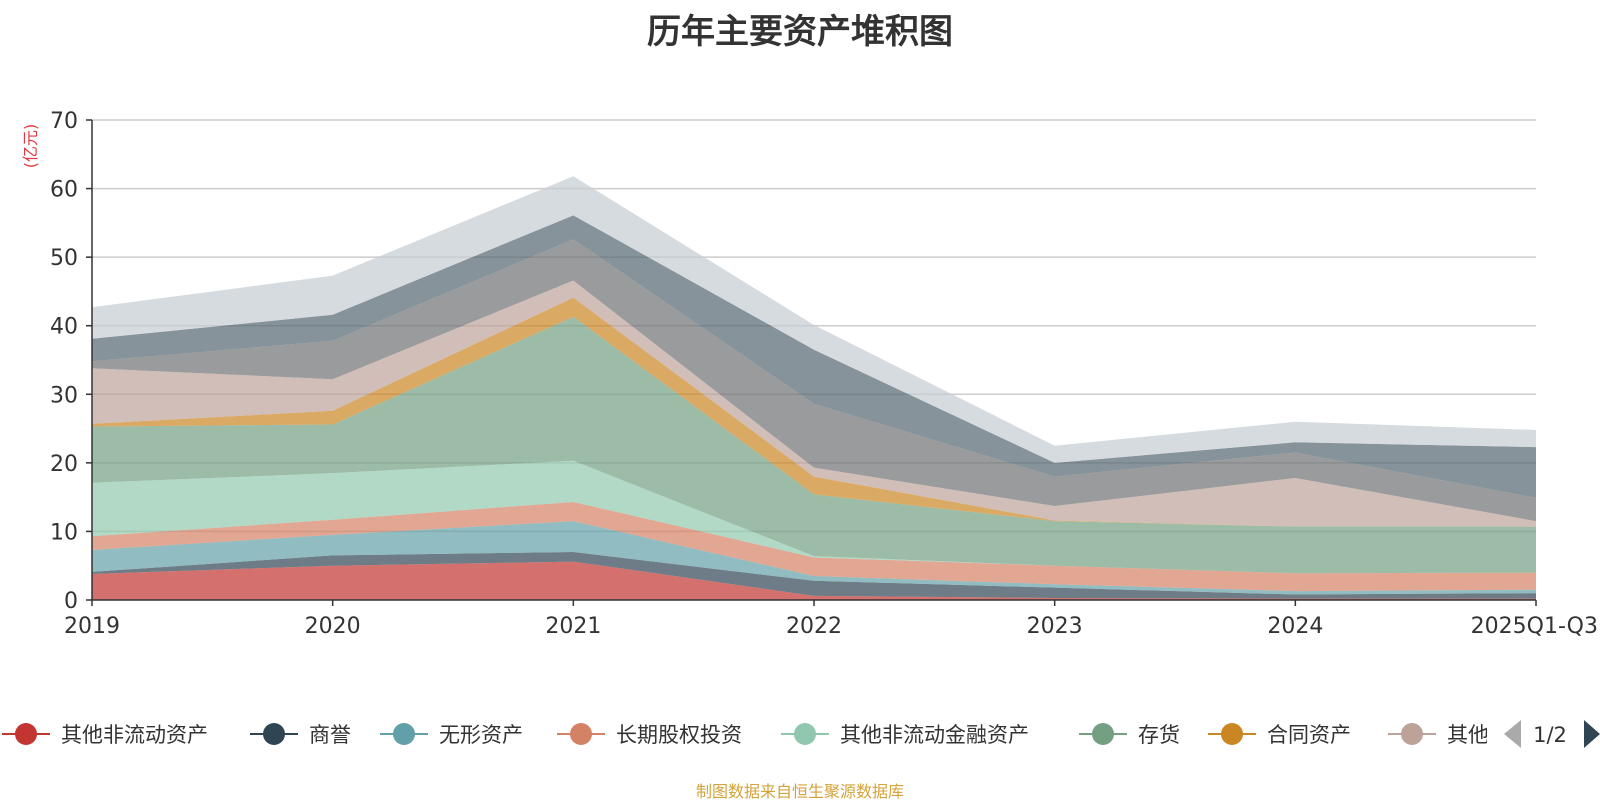 This screenshot has height=802, width=1600. I want to click on legend-item-1: 其他非流动资产, so click(105, 735).